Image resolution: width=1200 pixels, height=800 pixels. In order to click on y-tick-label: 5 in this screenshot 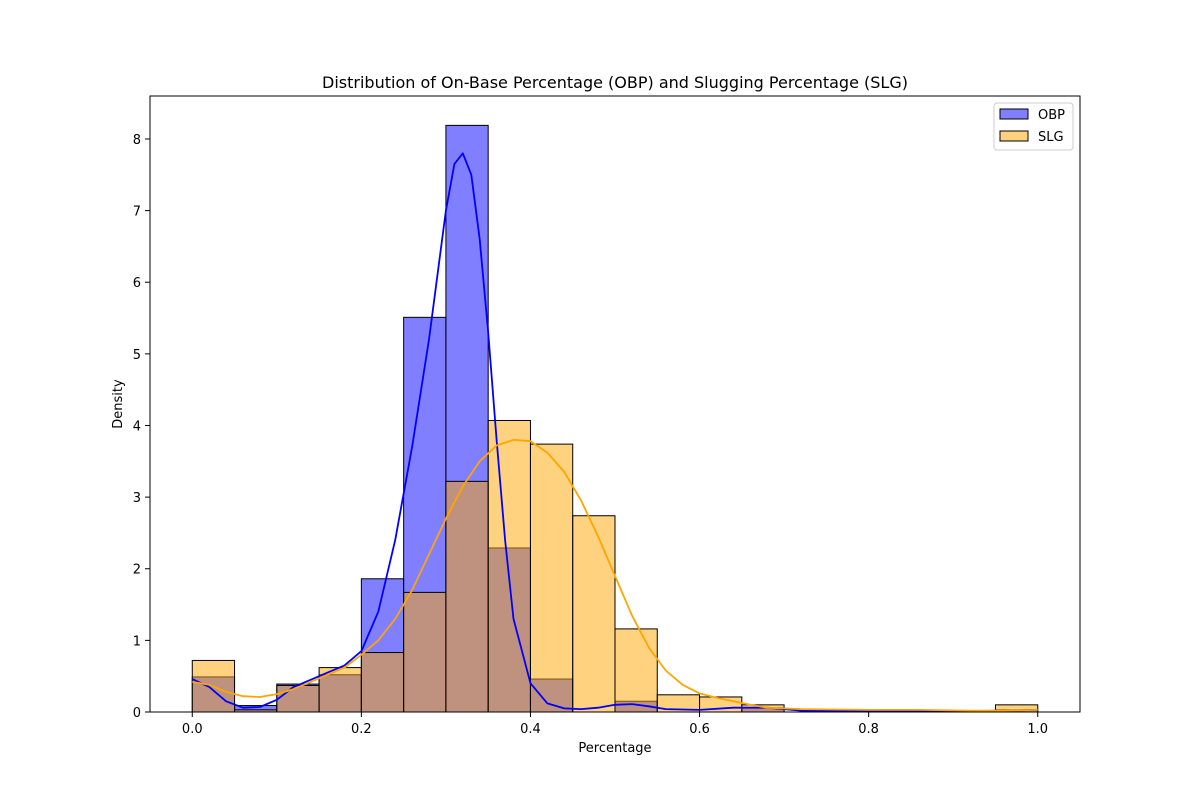, I will do `click(137, 355)`.